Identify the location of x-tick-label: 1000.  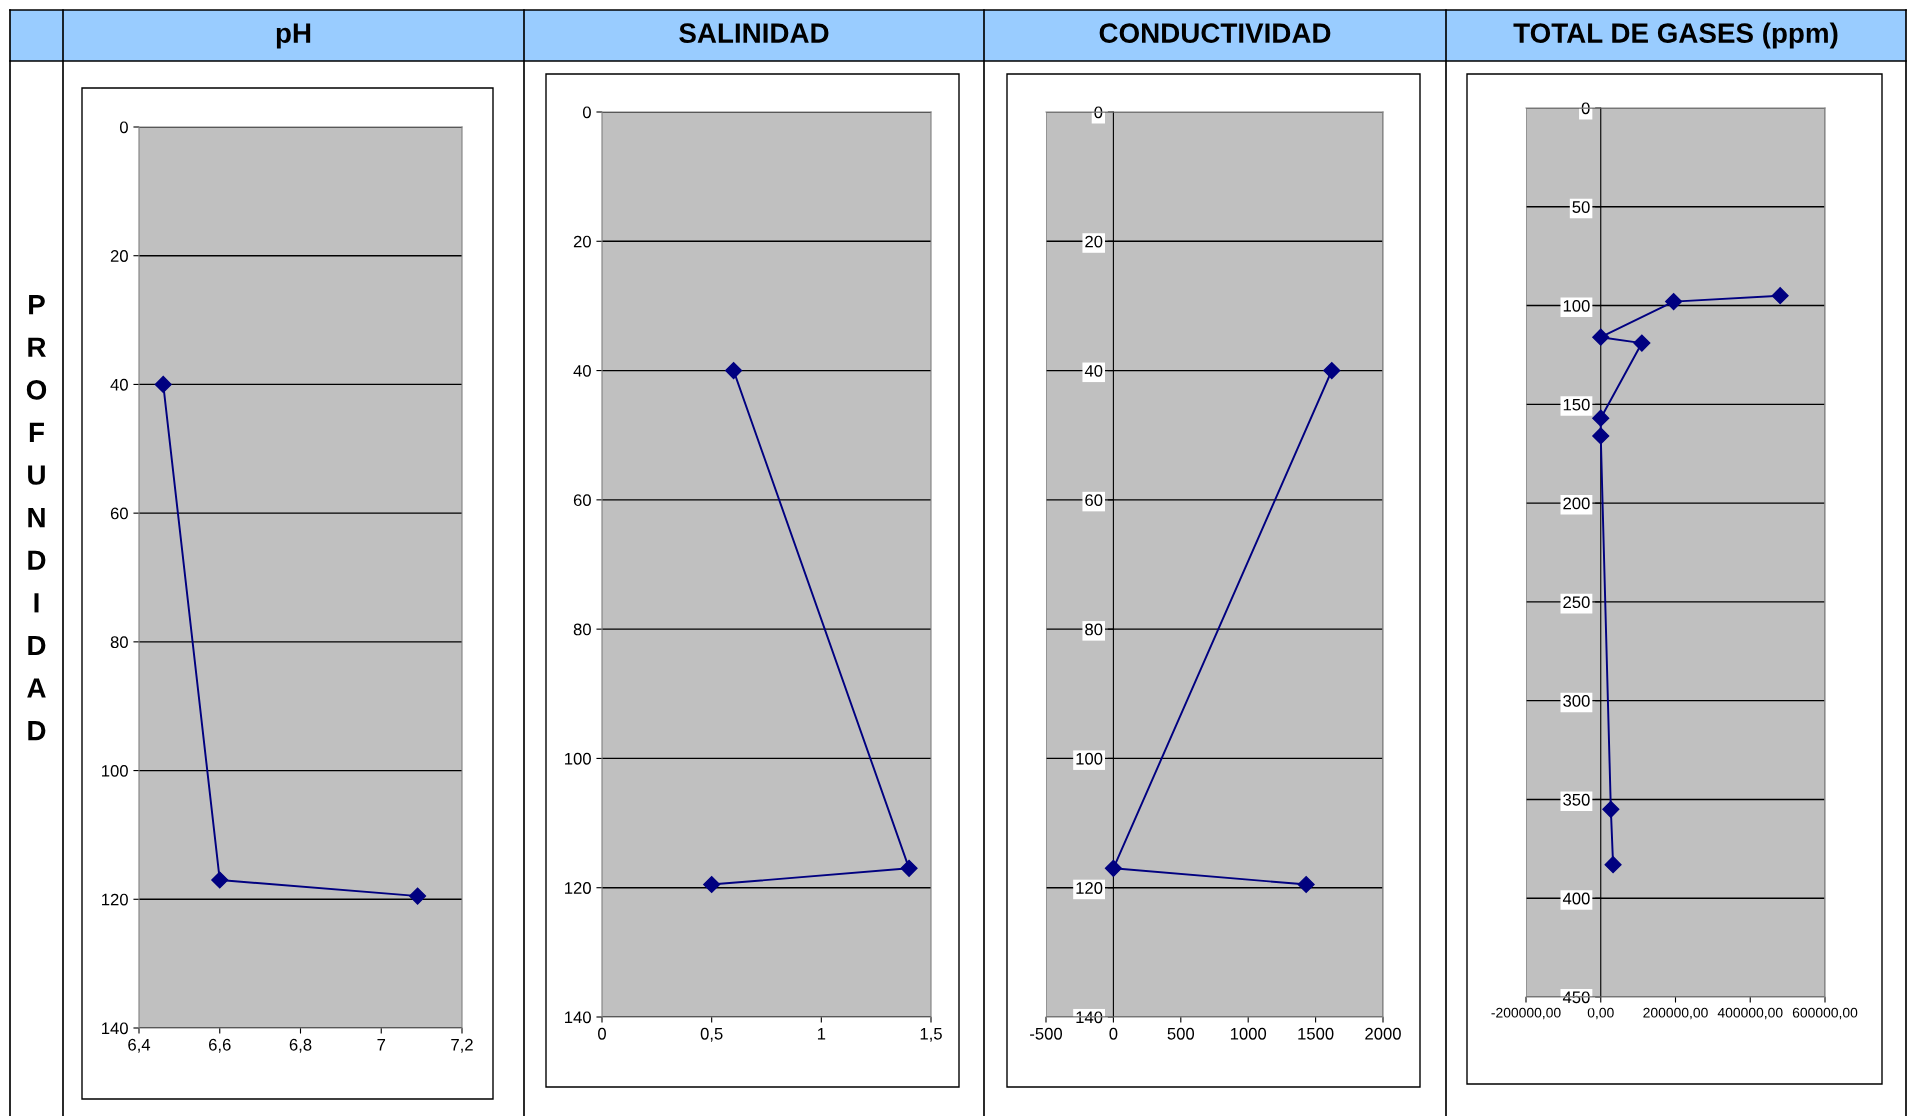
(1248, 1033).